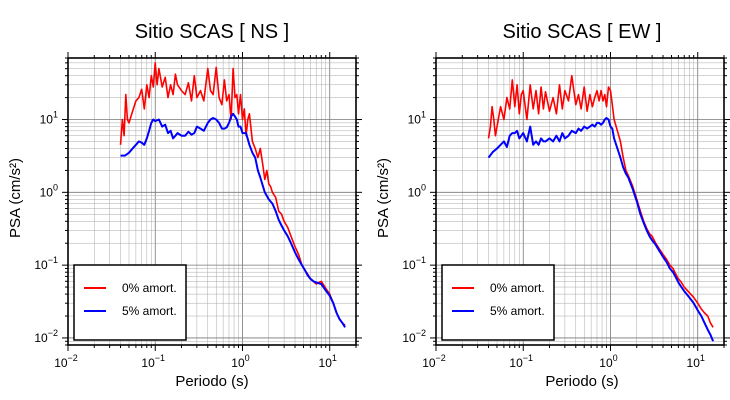  I want to click on chart-title: Sitio SCAS [ NS ], so click(212, 32).